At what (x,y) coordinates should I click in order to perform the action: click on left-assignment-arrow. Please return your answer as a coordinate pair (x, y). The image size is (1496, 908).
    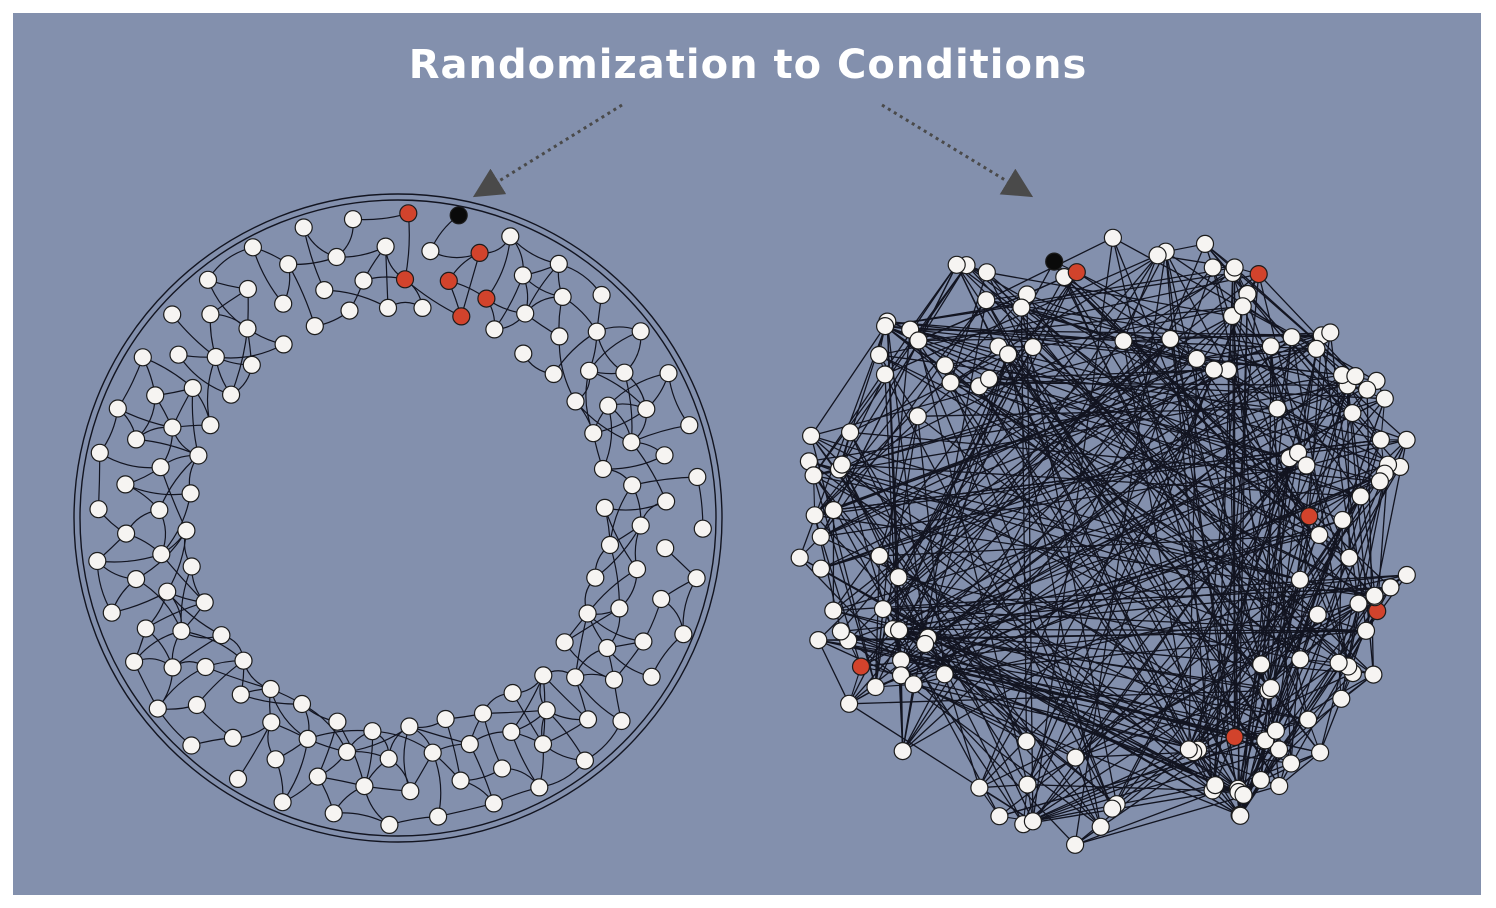
    Looking at the image, I should click on (547, 150).